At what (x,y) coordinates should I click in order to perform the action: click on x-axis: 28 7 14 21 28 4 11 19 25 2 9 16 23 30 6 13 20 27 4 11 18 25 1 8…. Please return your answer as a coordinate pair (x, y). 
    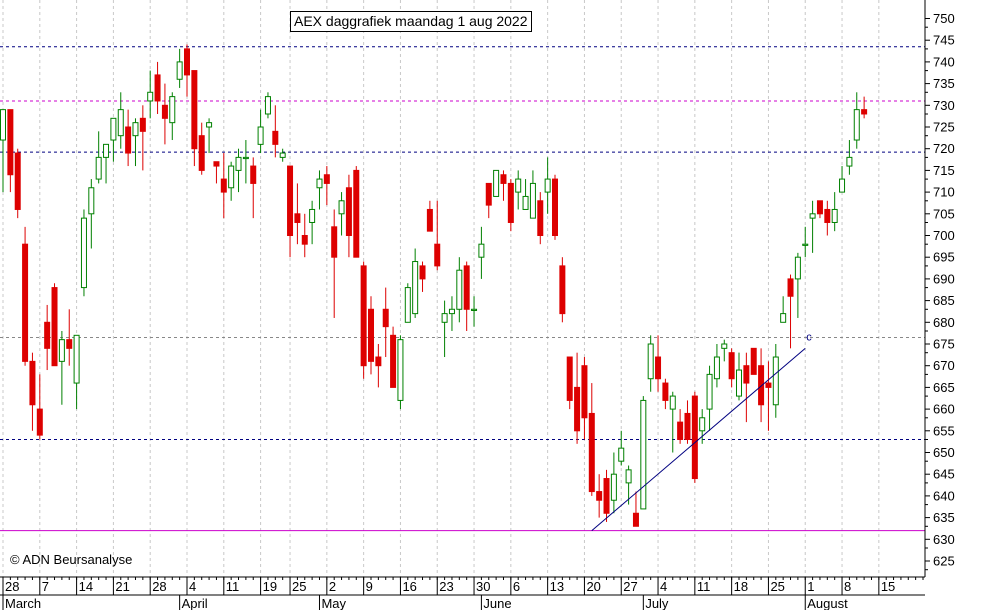
    Looking at the image, I should click on (462, 593).